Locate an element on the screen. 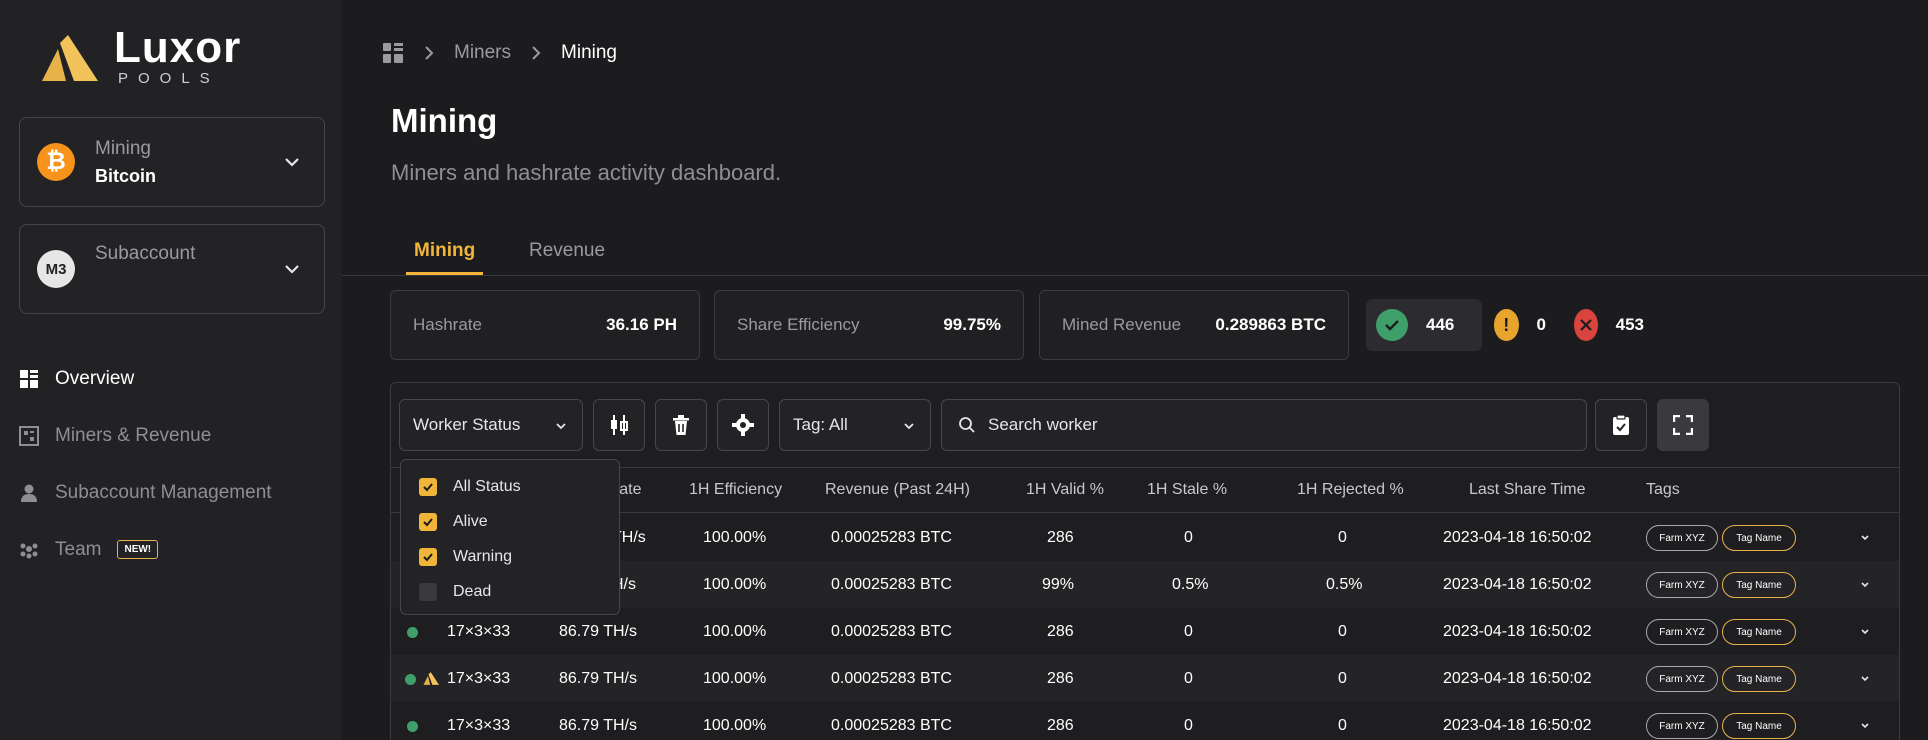  warning-count: 0 is located at coordinates (1541, 324).